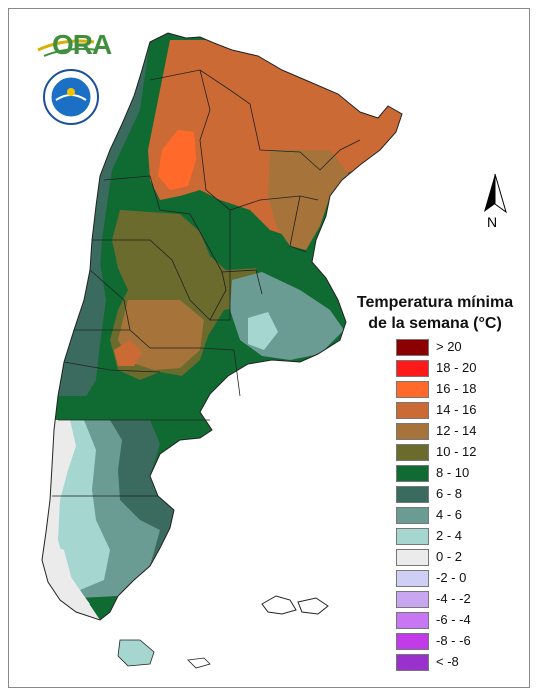  Describe the element at coordinates (447, 661) in the screenshot. I see `legend-label: < -8` at that location.